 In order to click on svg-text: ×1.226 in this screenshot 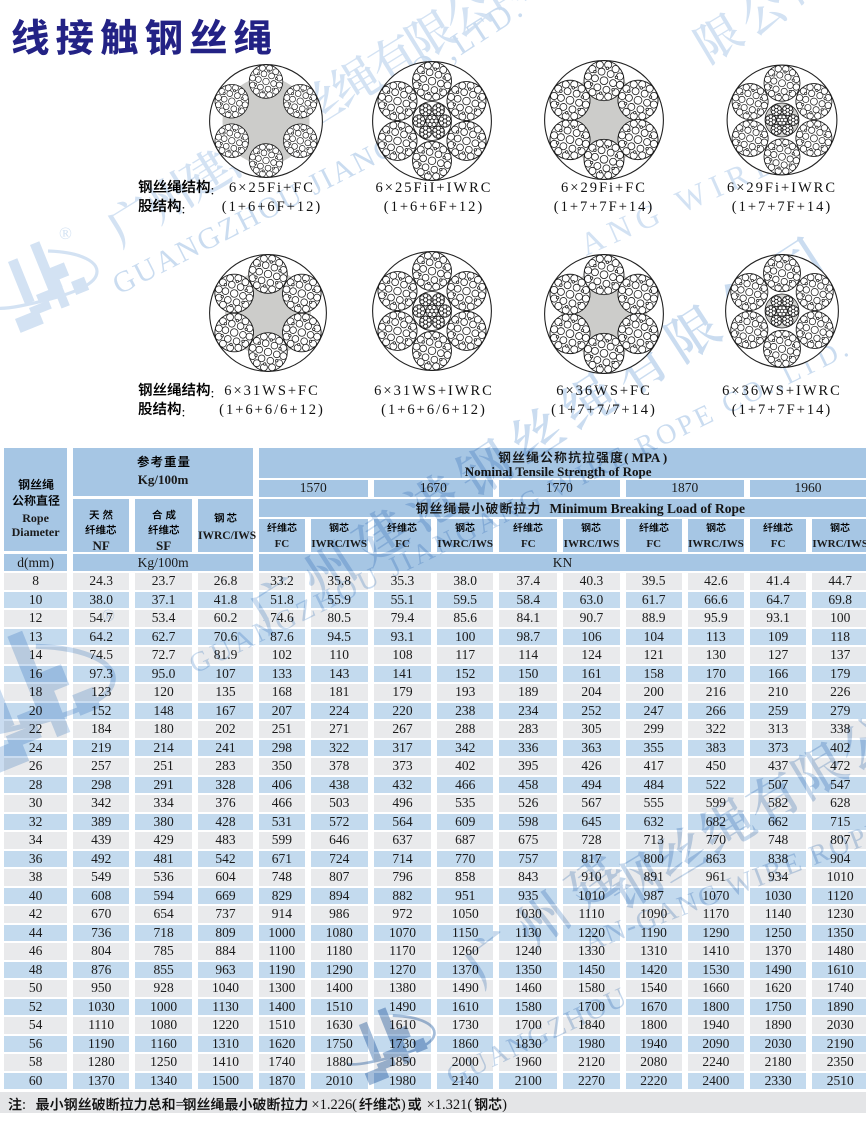, I will do `click(331, 1105)`.